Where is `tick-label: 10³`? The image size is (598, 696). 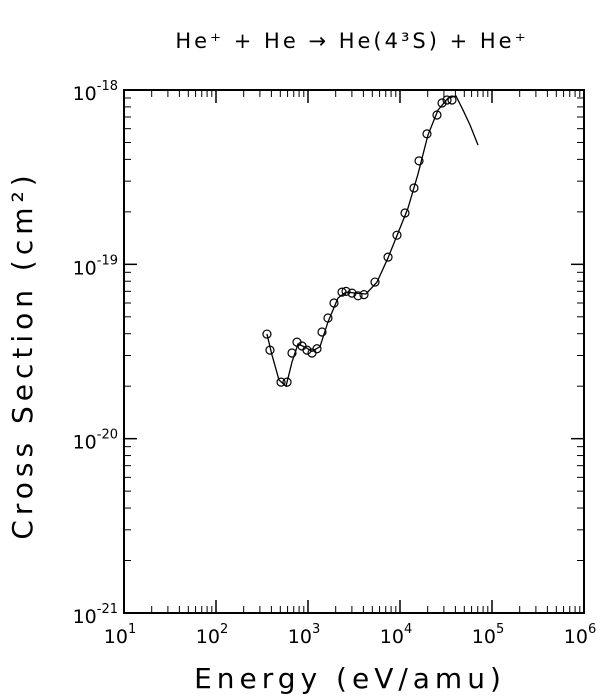 tick-label: 10³ is located at coordinates (304, 635).